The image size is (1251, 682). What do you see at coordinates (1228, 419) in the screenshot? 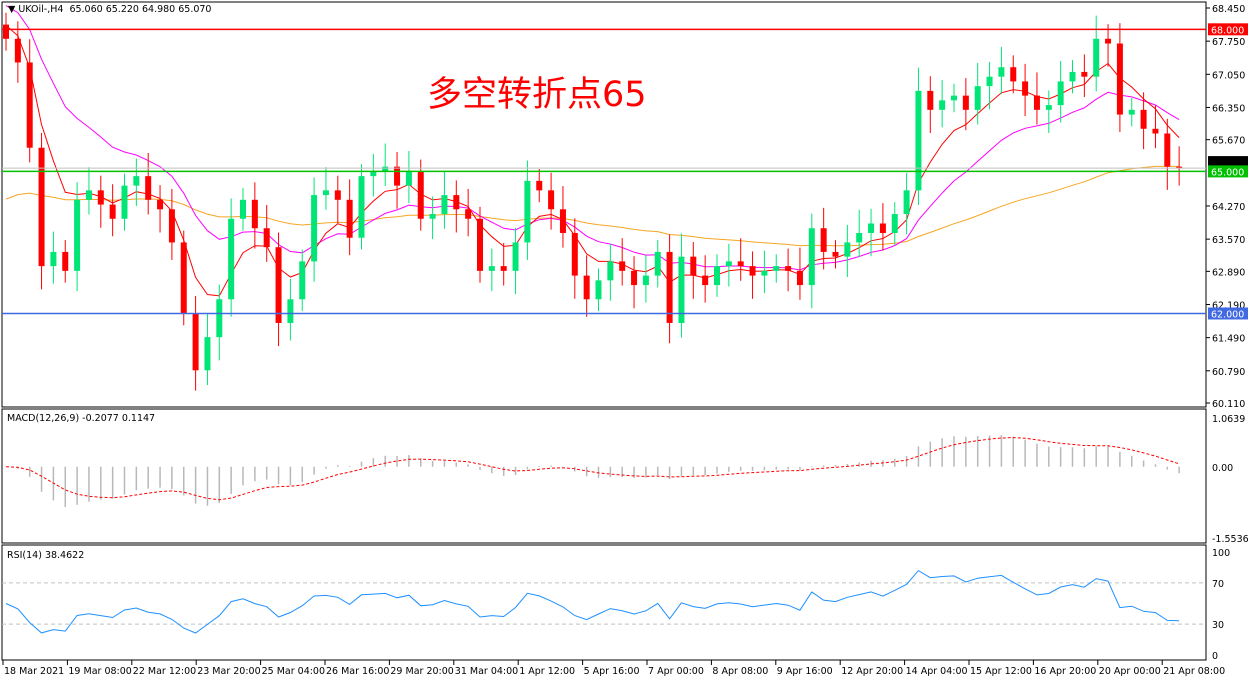
I see `macd-tick-label: 1.0639` at bounding box center [1228, 419].